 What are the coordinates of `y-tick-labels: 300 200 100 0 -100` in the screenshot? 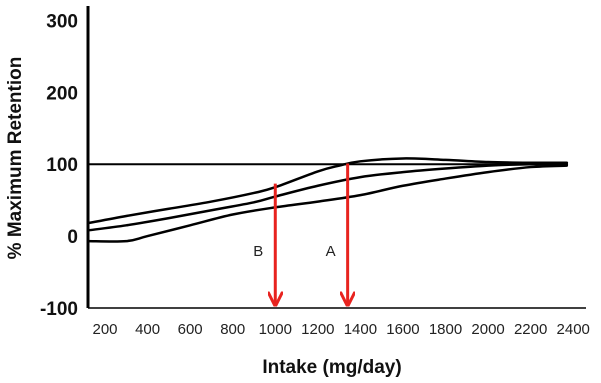 It's located at (59, 165).